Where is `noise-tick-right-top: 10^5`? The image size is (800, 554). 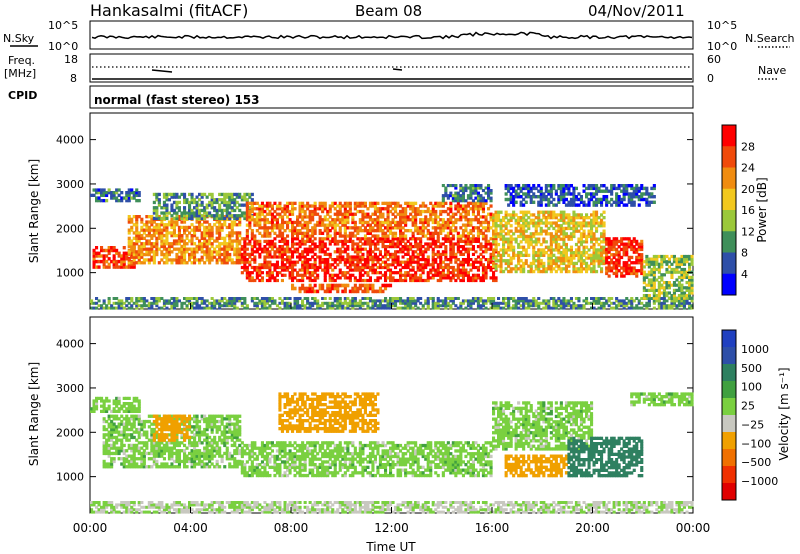
noise-tick-right-top: 10^5 is located at coordinates (722, 25).